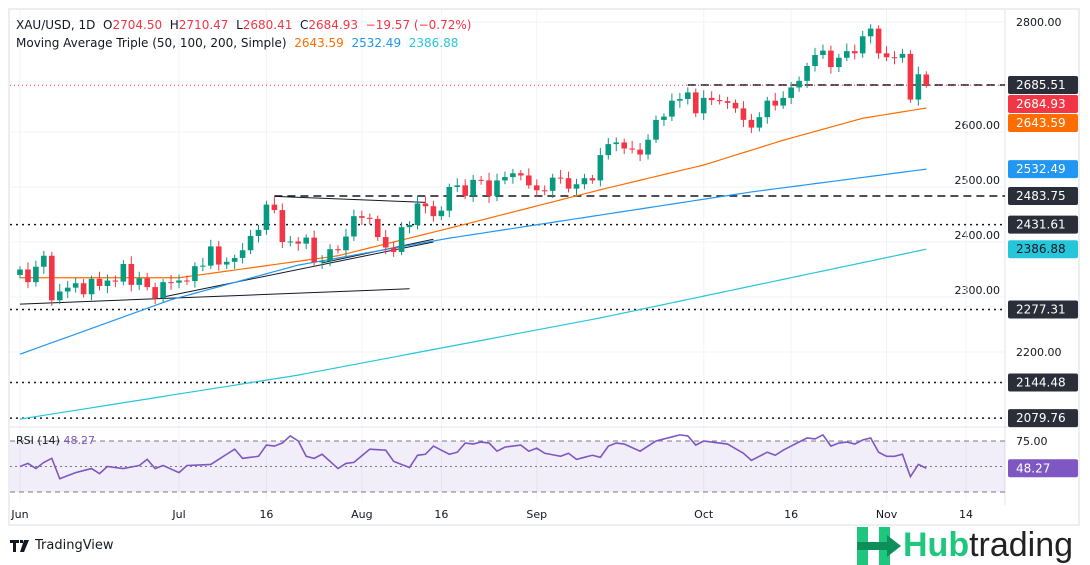  I want to click on x-tick-label: Nov, so click(887, 514).